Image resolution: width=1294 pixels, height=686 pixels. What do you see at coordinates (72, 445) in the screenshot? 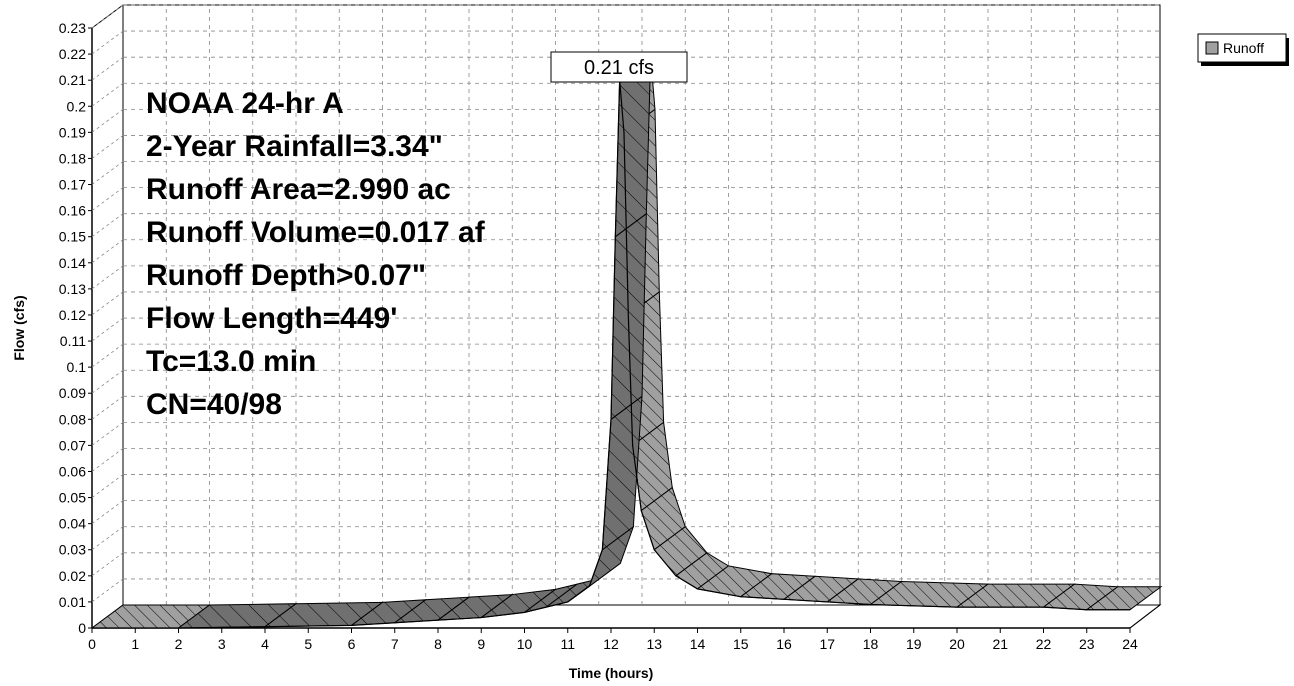
I see `y-tick-label: 0.07` at bounding box center [72, 445].